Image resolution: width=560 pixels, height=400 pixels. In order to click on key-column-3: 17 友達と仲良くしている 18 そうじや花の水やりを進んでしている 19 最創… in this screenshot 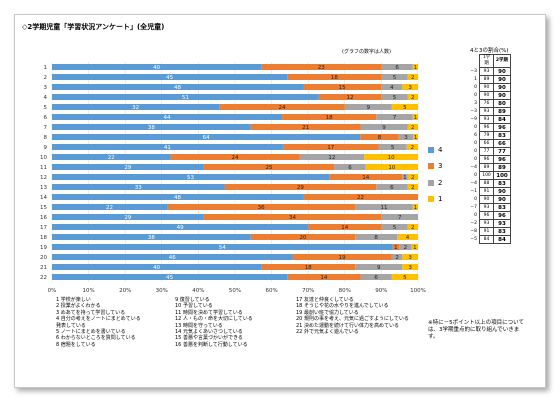, I will do `click(352, 316)`.